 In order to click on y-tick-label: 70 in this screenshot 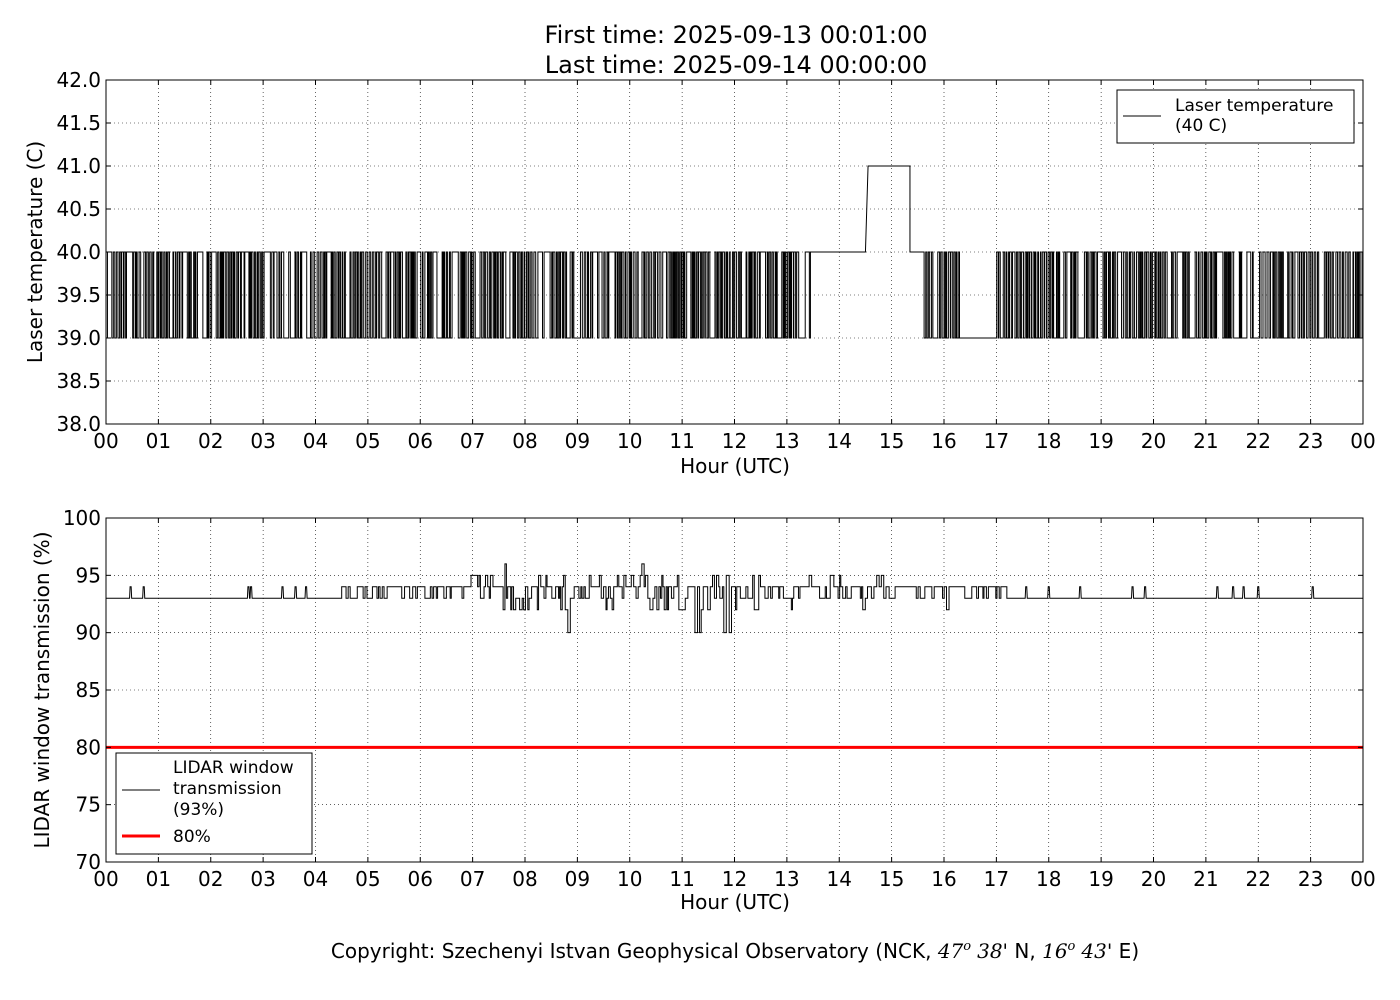, I will do `click(88, 862)`.